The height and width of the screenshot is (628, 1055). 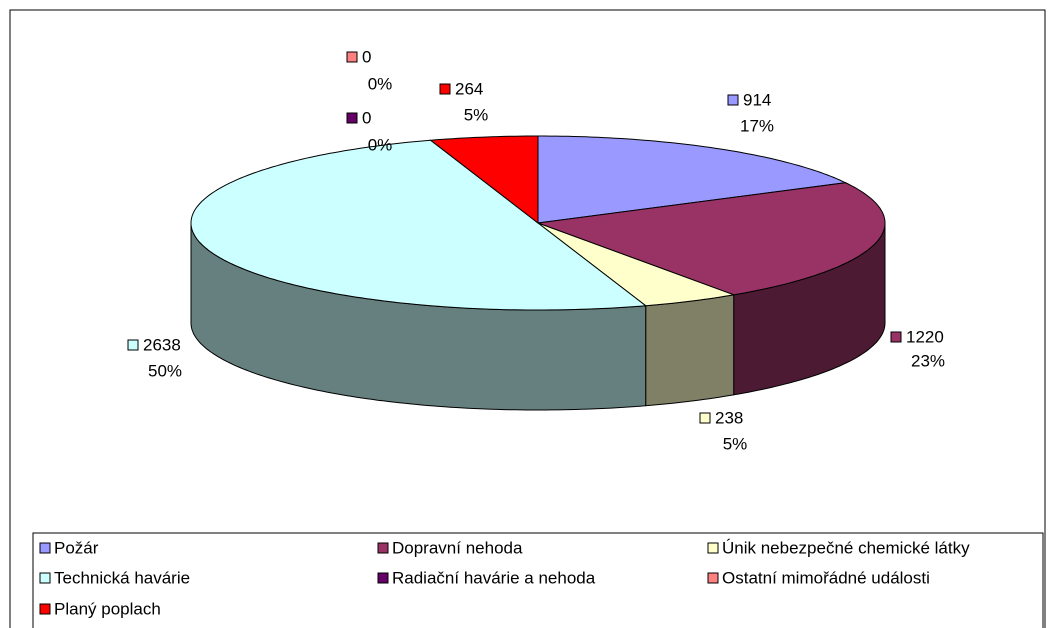 What do you see at coordinates (928, 360) in the screenshot?
I see `percent-label: 23%` at bounding box center [928, 360].